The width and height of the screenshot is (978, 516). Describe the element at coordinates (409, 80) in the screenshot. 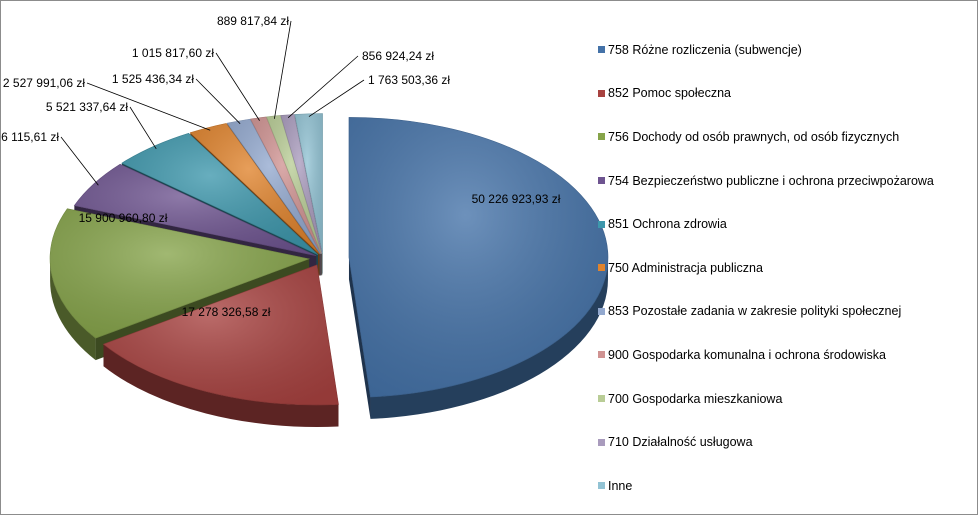

I see `data-label-inne: 1 763 503,36 zł` at that location.